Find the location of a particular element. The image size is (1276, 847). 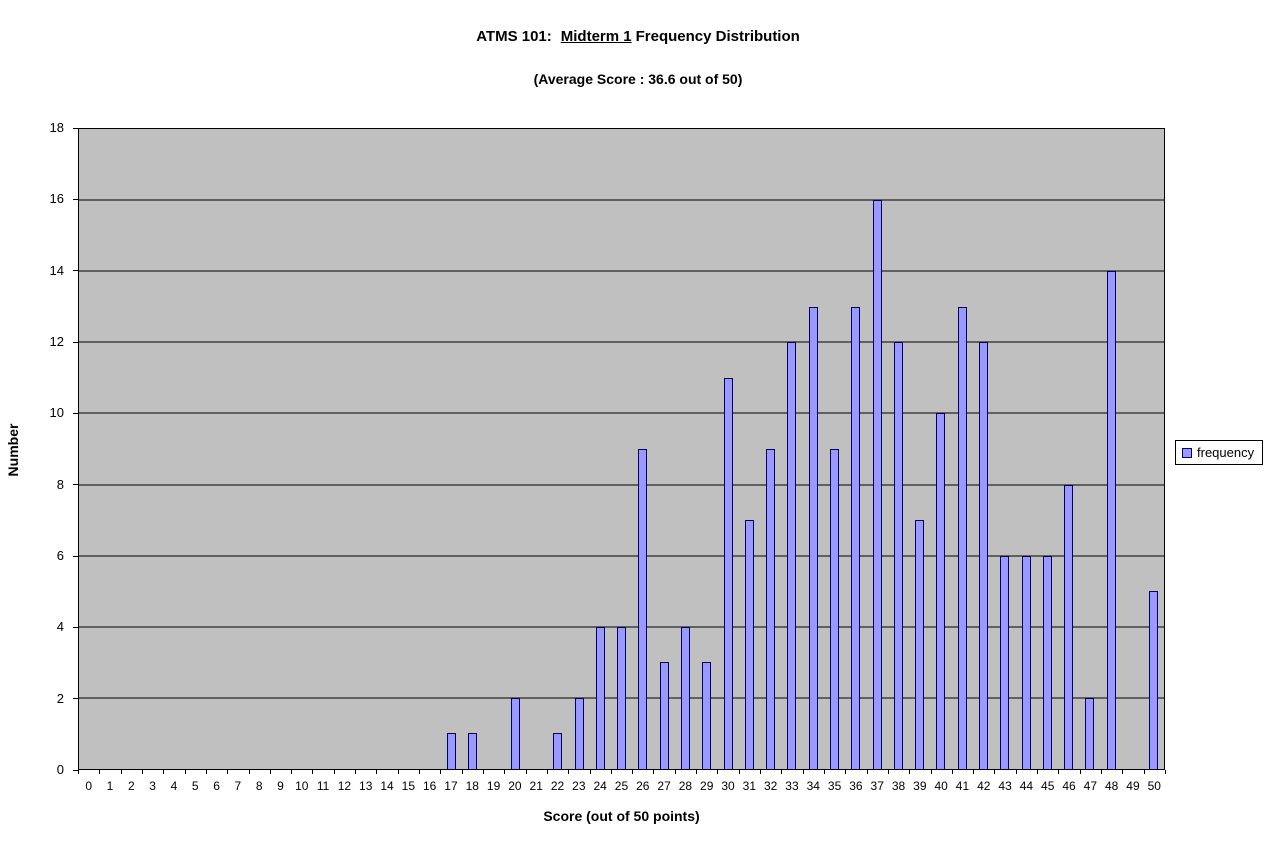

legend-label: frequency is located at coordinates (1226, 452).